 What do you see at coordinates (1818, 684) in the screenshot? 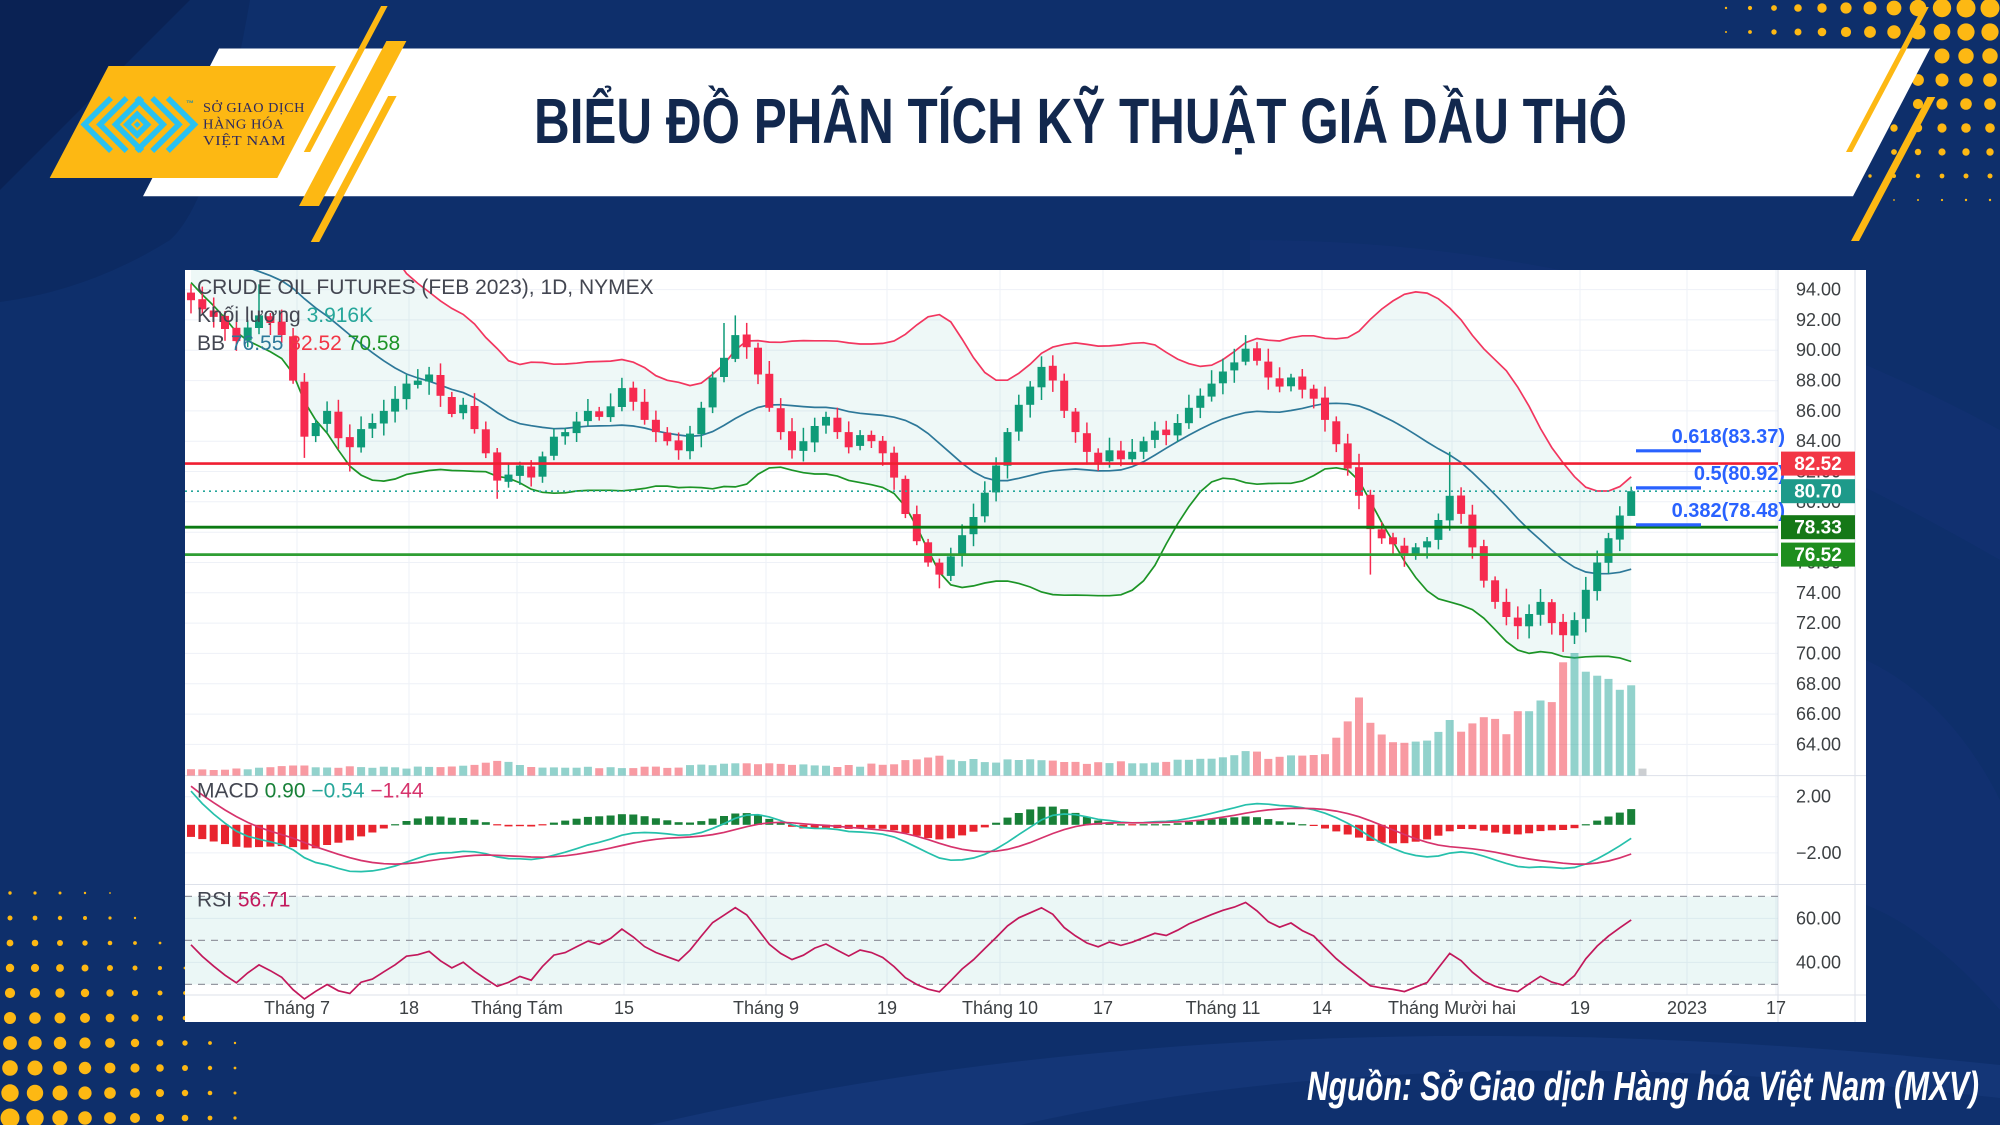
I see `svg-text: 68.00` at bounding box center [1818, 684].